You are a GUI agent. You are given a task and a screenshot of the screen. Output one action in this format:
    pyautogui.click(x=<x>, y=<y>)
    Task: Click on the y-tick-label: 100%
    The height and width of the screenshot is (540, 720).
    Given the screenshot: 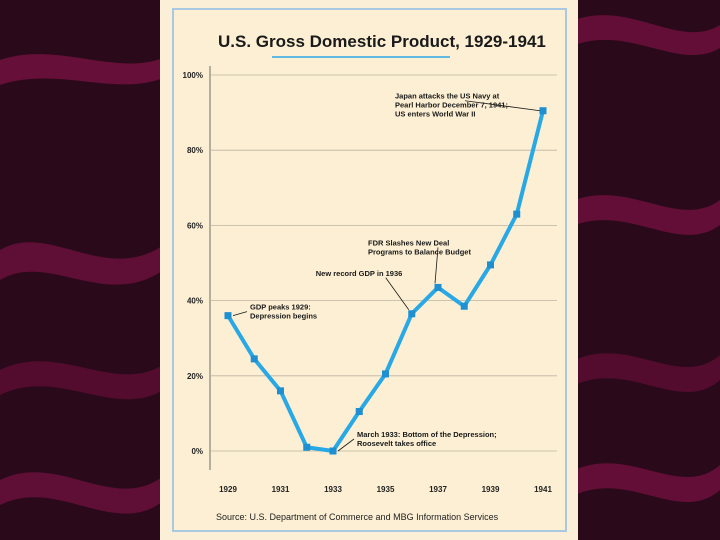 What is the action you would take?
    pyautogui.click(x=193, y=75)
    